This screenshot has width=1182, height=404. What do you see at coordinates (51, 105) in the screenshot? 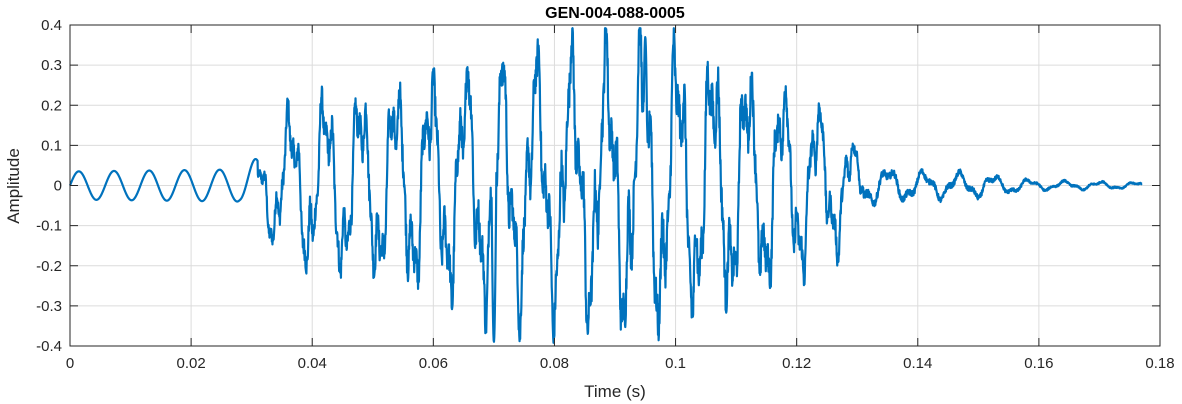
I see `y-tick-label: 0.2` at bounding box center [51, 105].